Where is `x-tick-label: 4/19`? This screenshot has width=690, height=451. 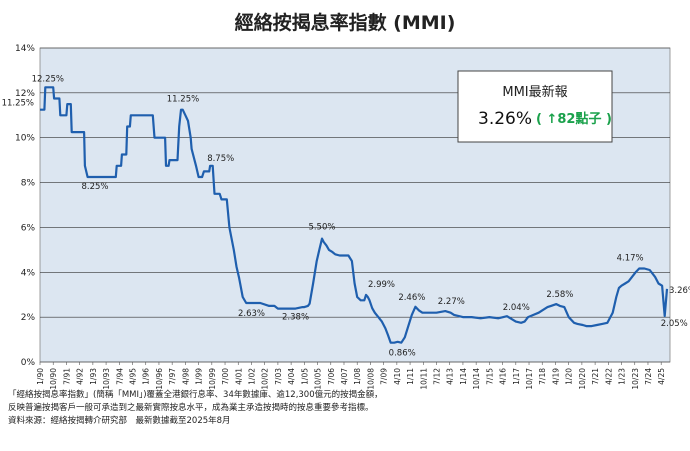 x-tick-label: 4/19 is located at coordinates (555, 376).